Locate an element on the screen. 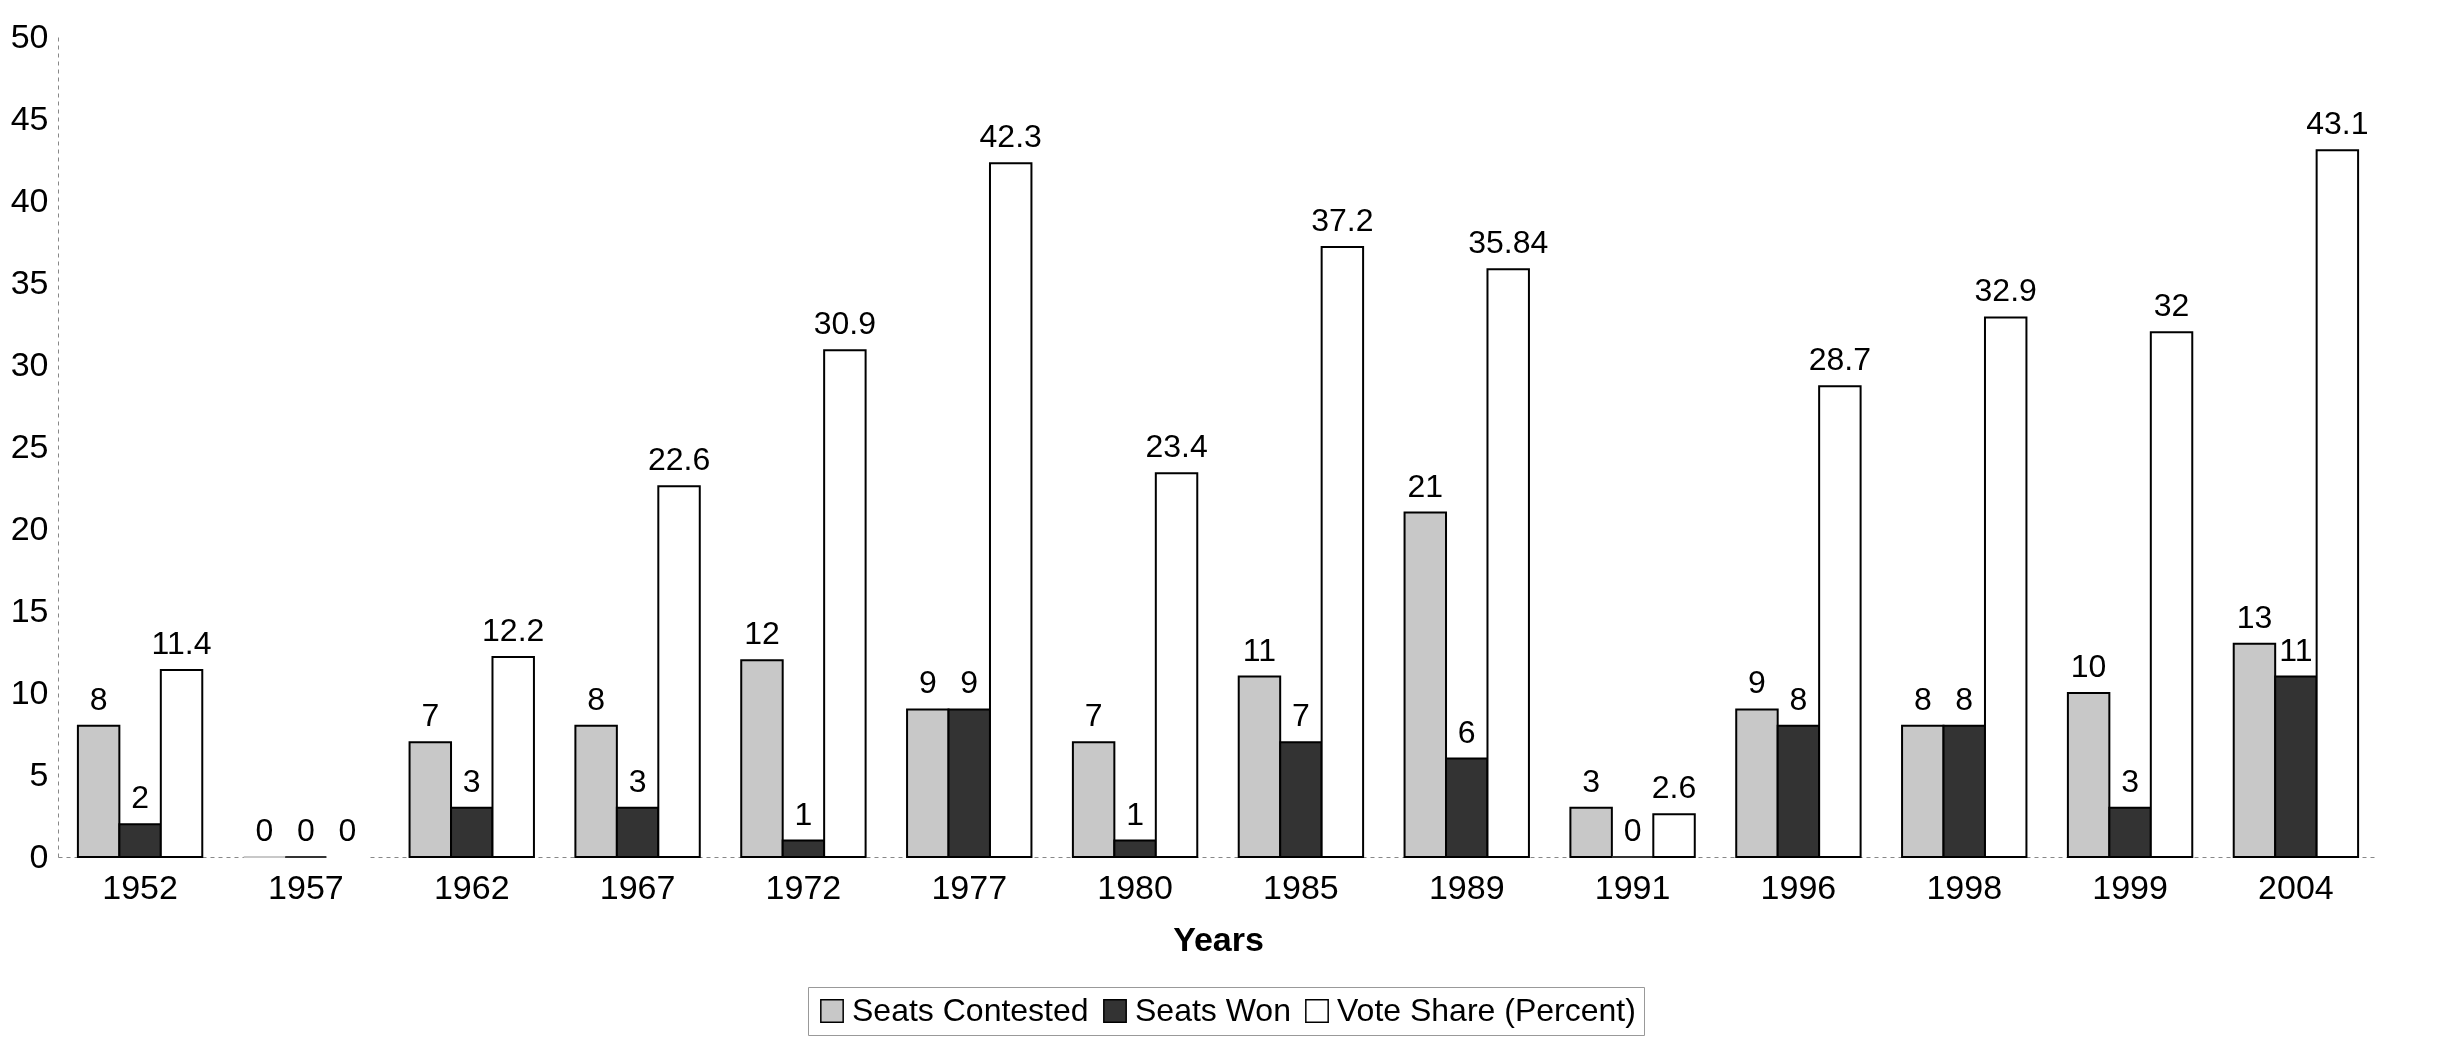 The height and width of the screenshot is (1045, 2462). data-label: 2.6 is located at coordinates (1674, 787).